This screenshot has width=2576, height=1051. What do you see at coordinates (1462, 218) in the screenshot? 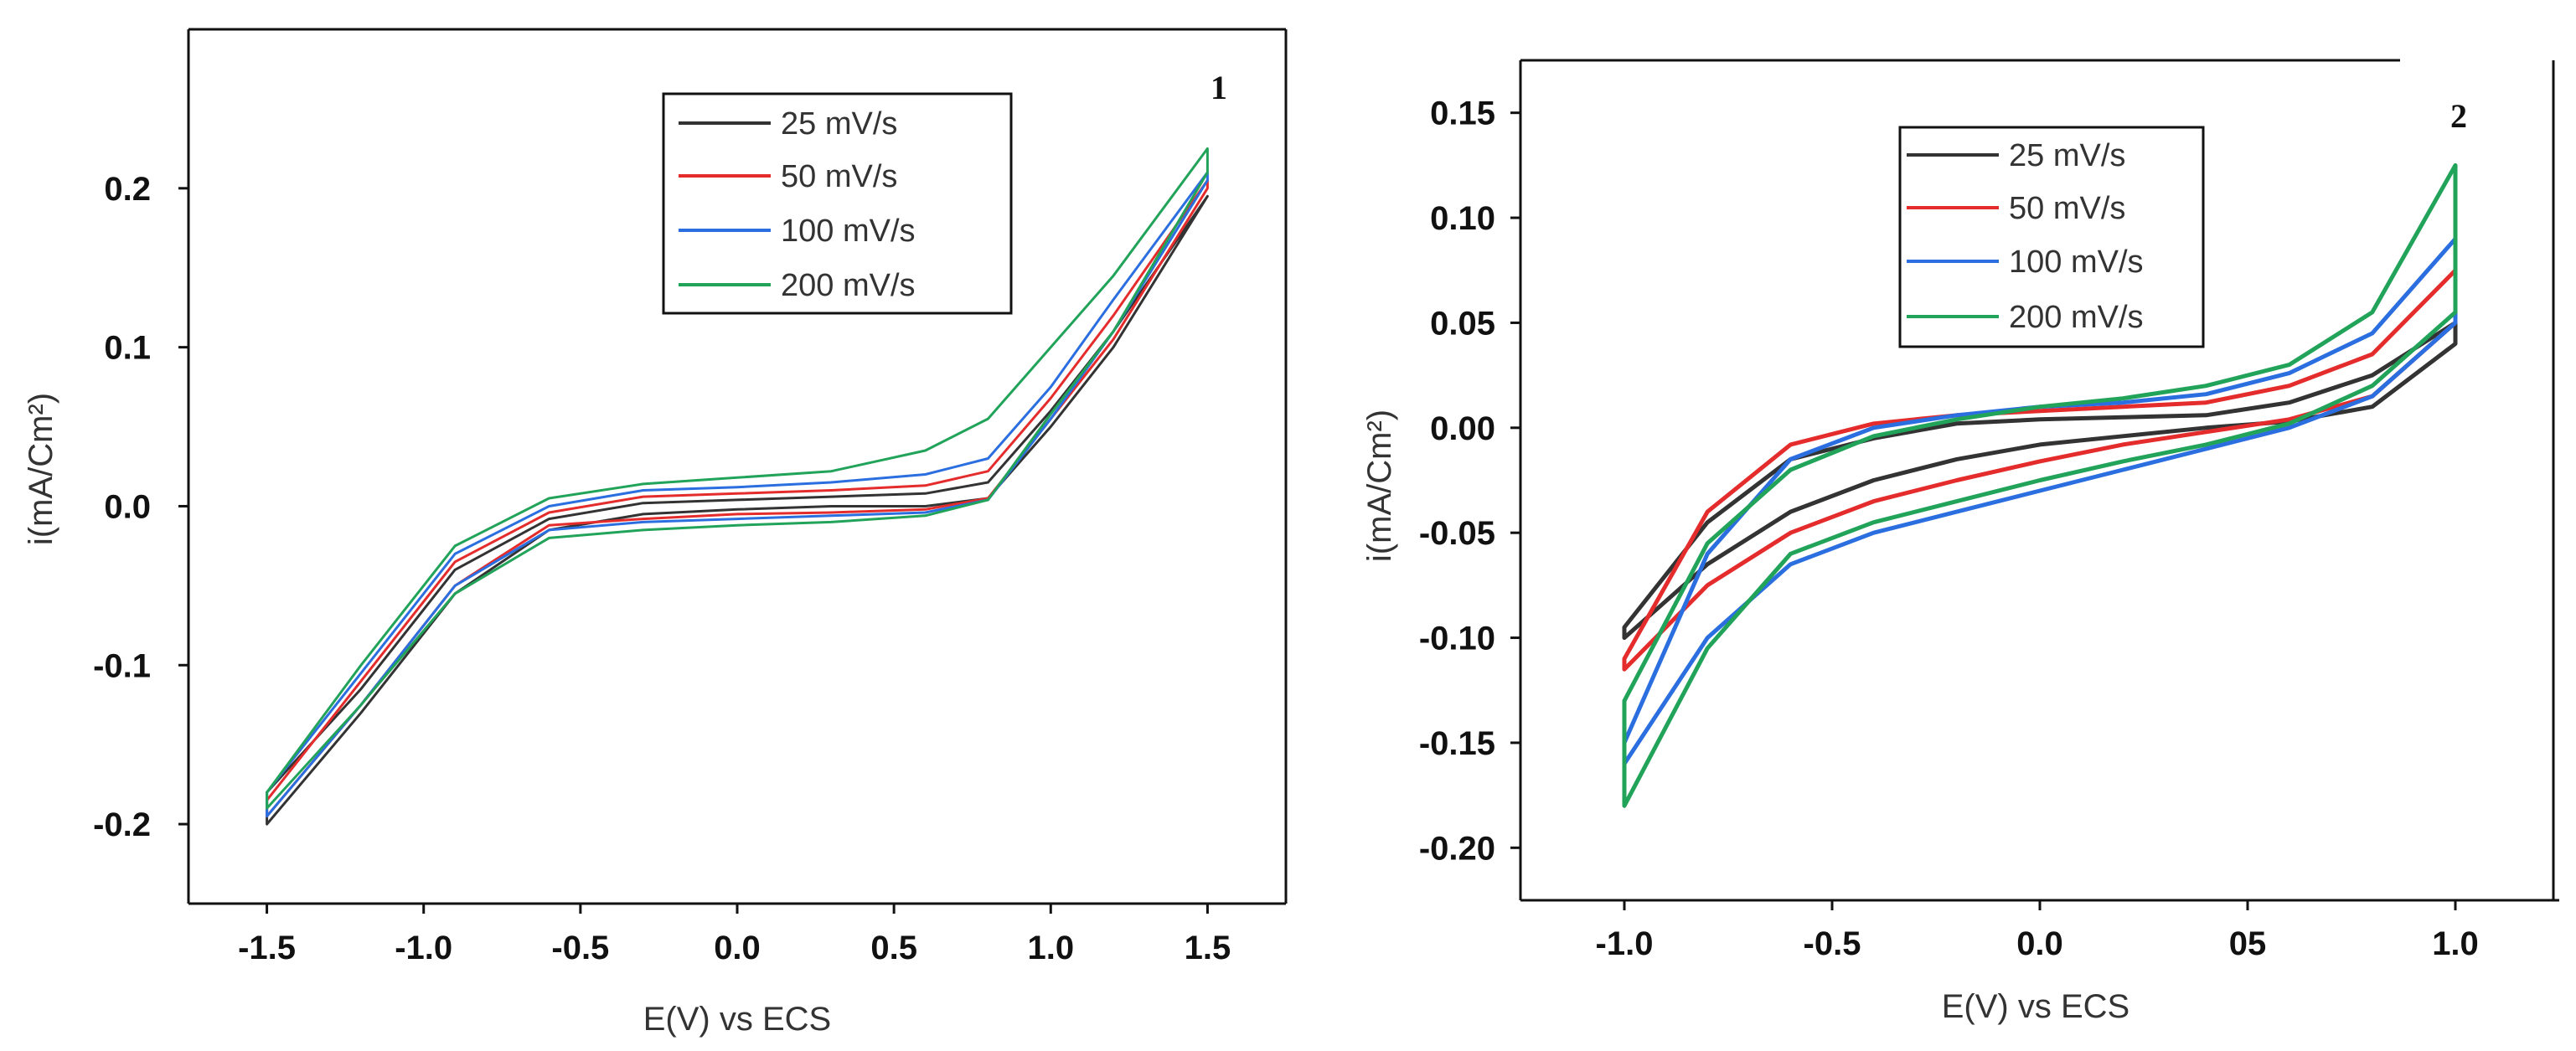
I see `y-tick-label: 0.10` at bounding box center [1462, 218].